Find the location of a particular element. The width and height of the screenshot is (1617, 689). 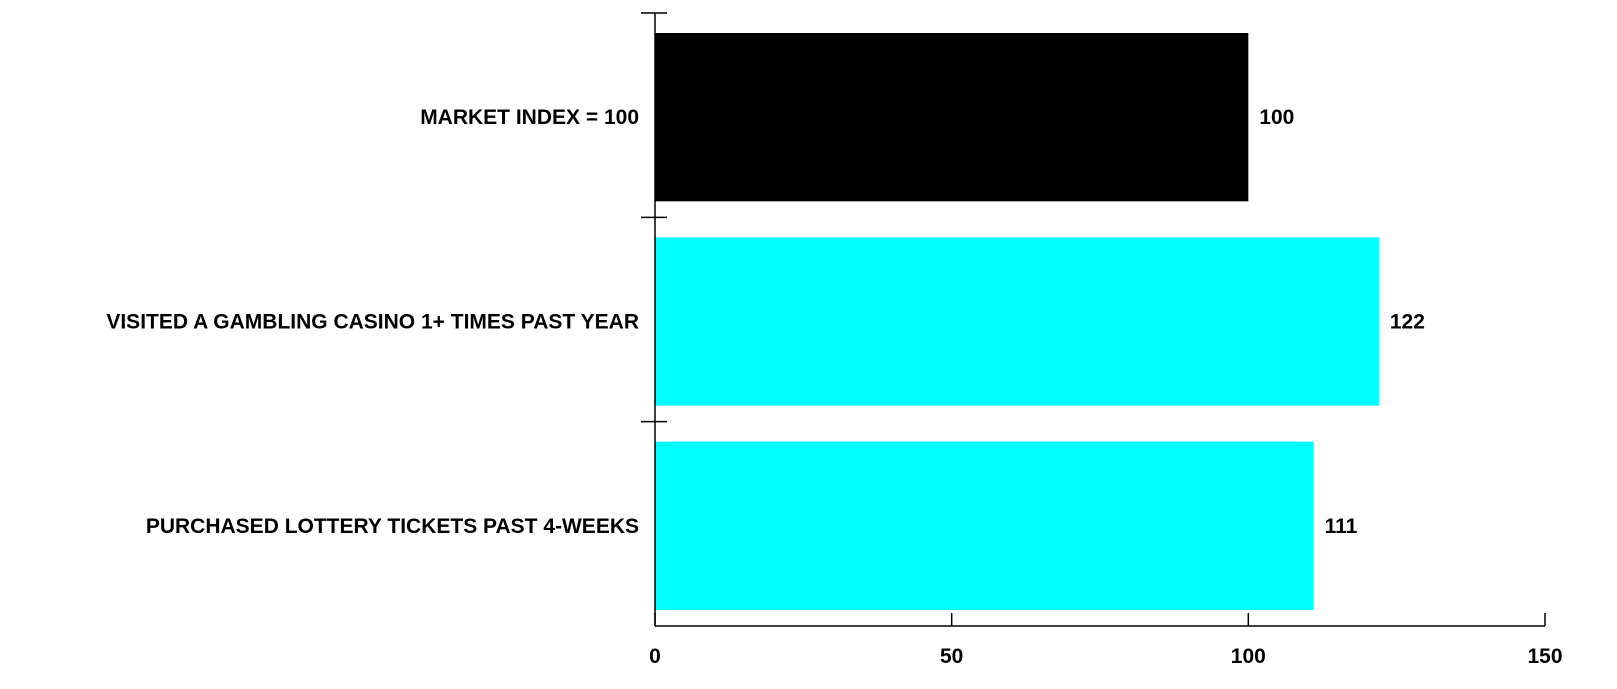

x-tick-label: 100 is located at coordinates (1248, 656).